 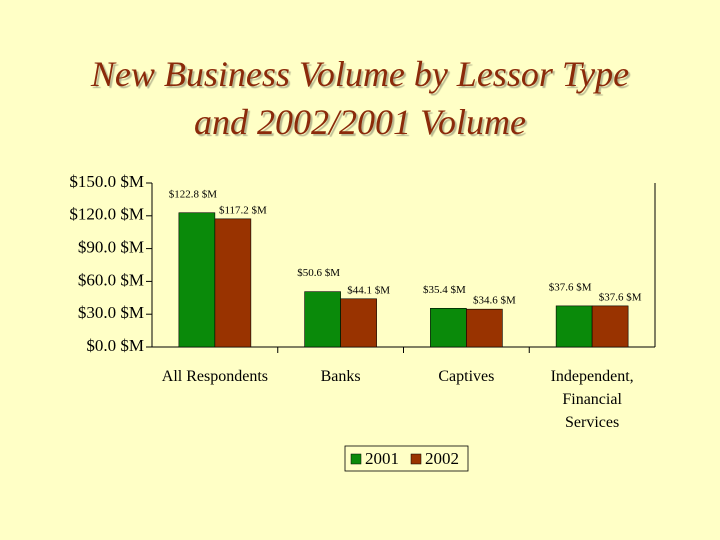 What do you see at coordinates (106, 214) in the screenshot?
I see `y-tick-label: $120.0 $M` at bounding box center [106, 214].